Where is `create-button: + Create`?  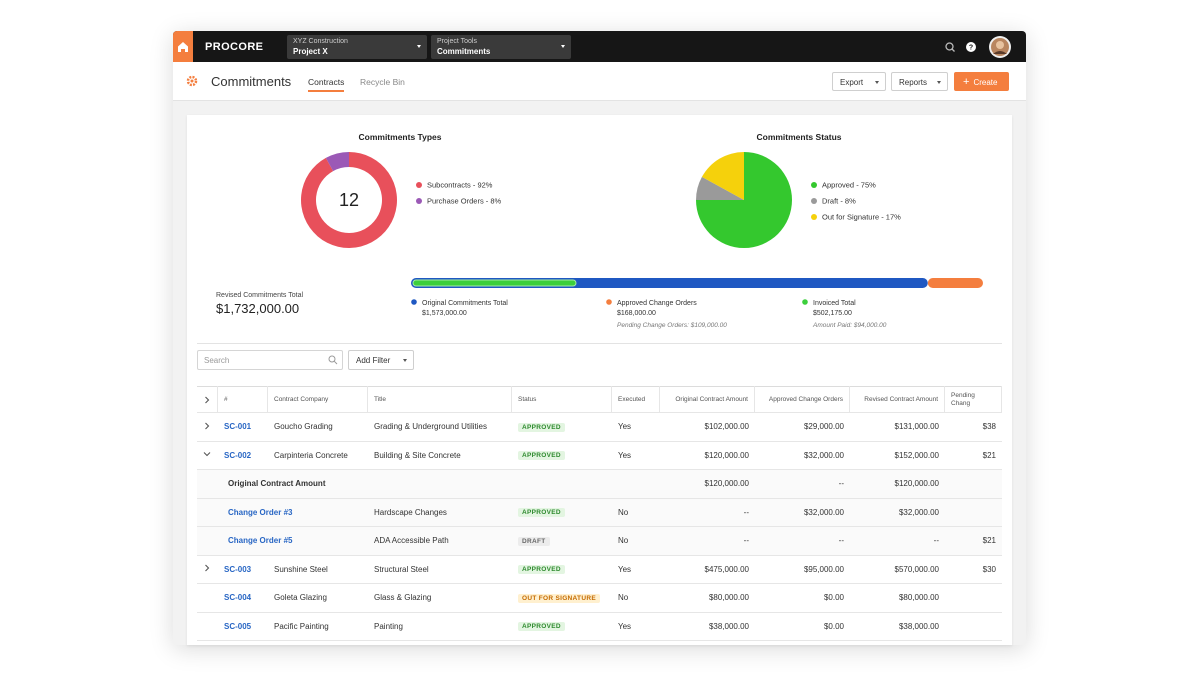
create-button: + Create is located at coordinates (981, 81).